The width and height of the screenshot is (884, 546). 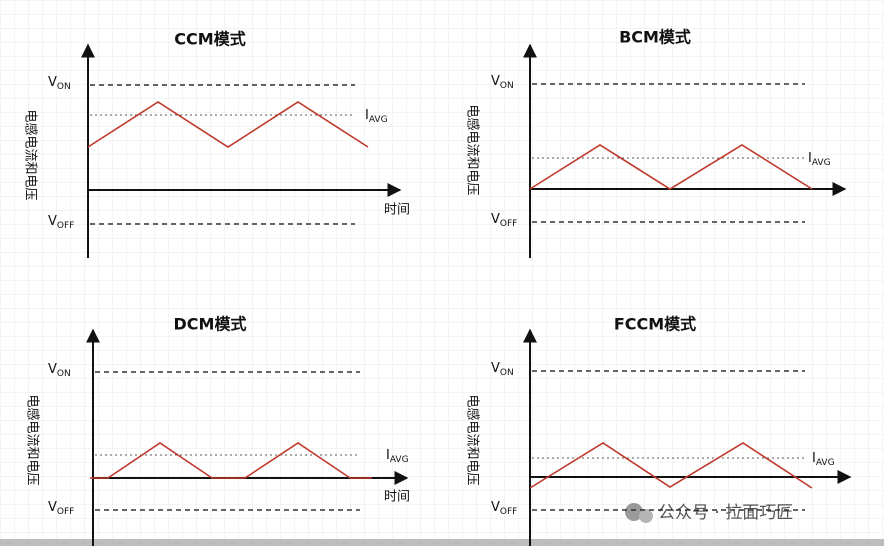 What do you see at coordinates (639, 513) in the screenshot?
I see `watermark-icon` at bounding box center [639, 513].